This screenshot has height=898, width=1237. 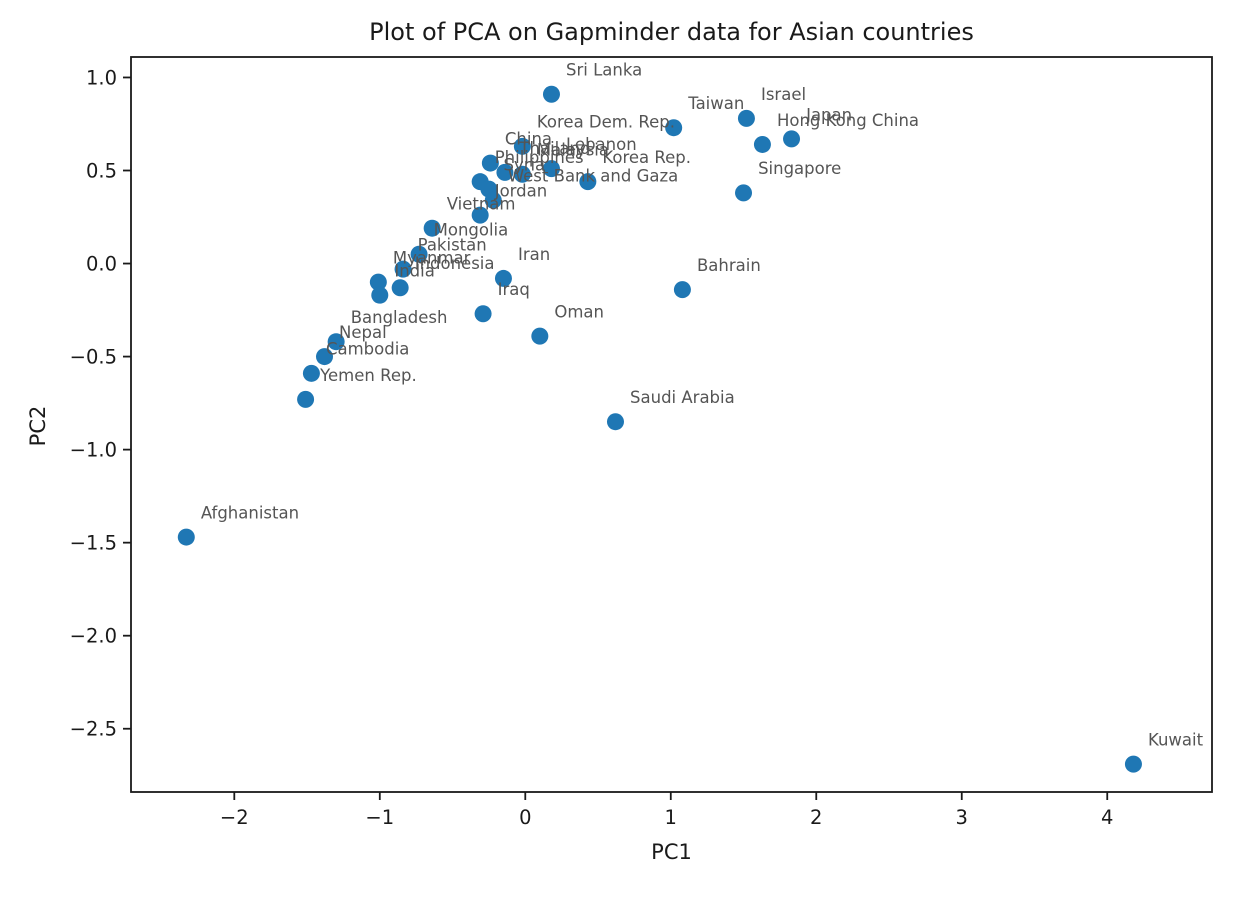 I want to click on x-tick-label: −2, so click(x=234, y=817).